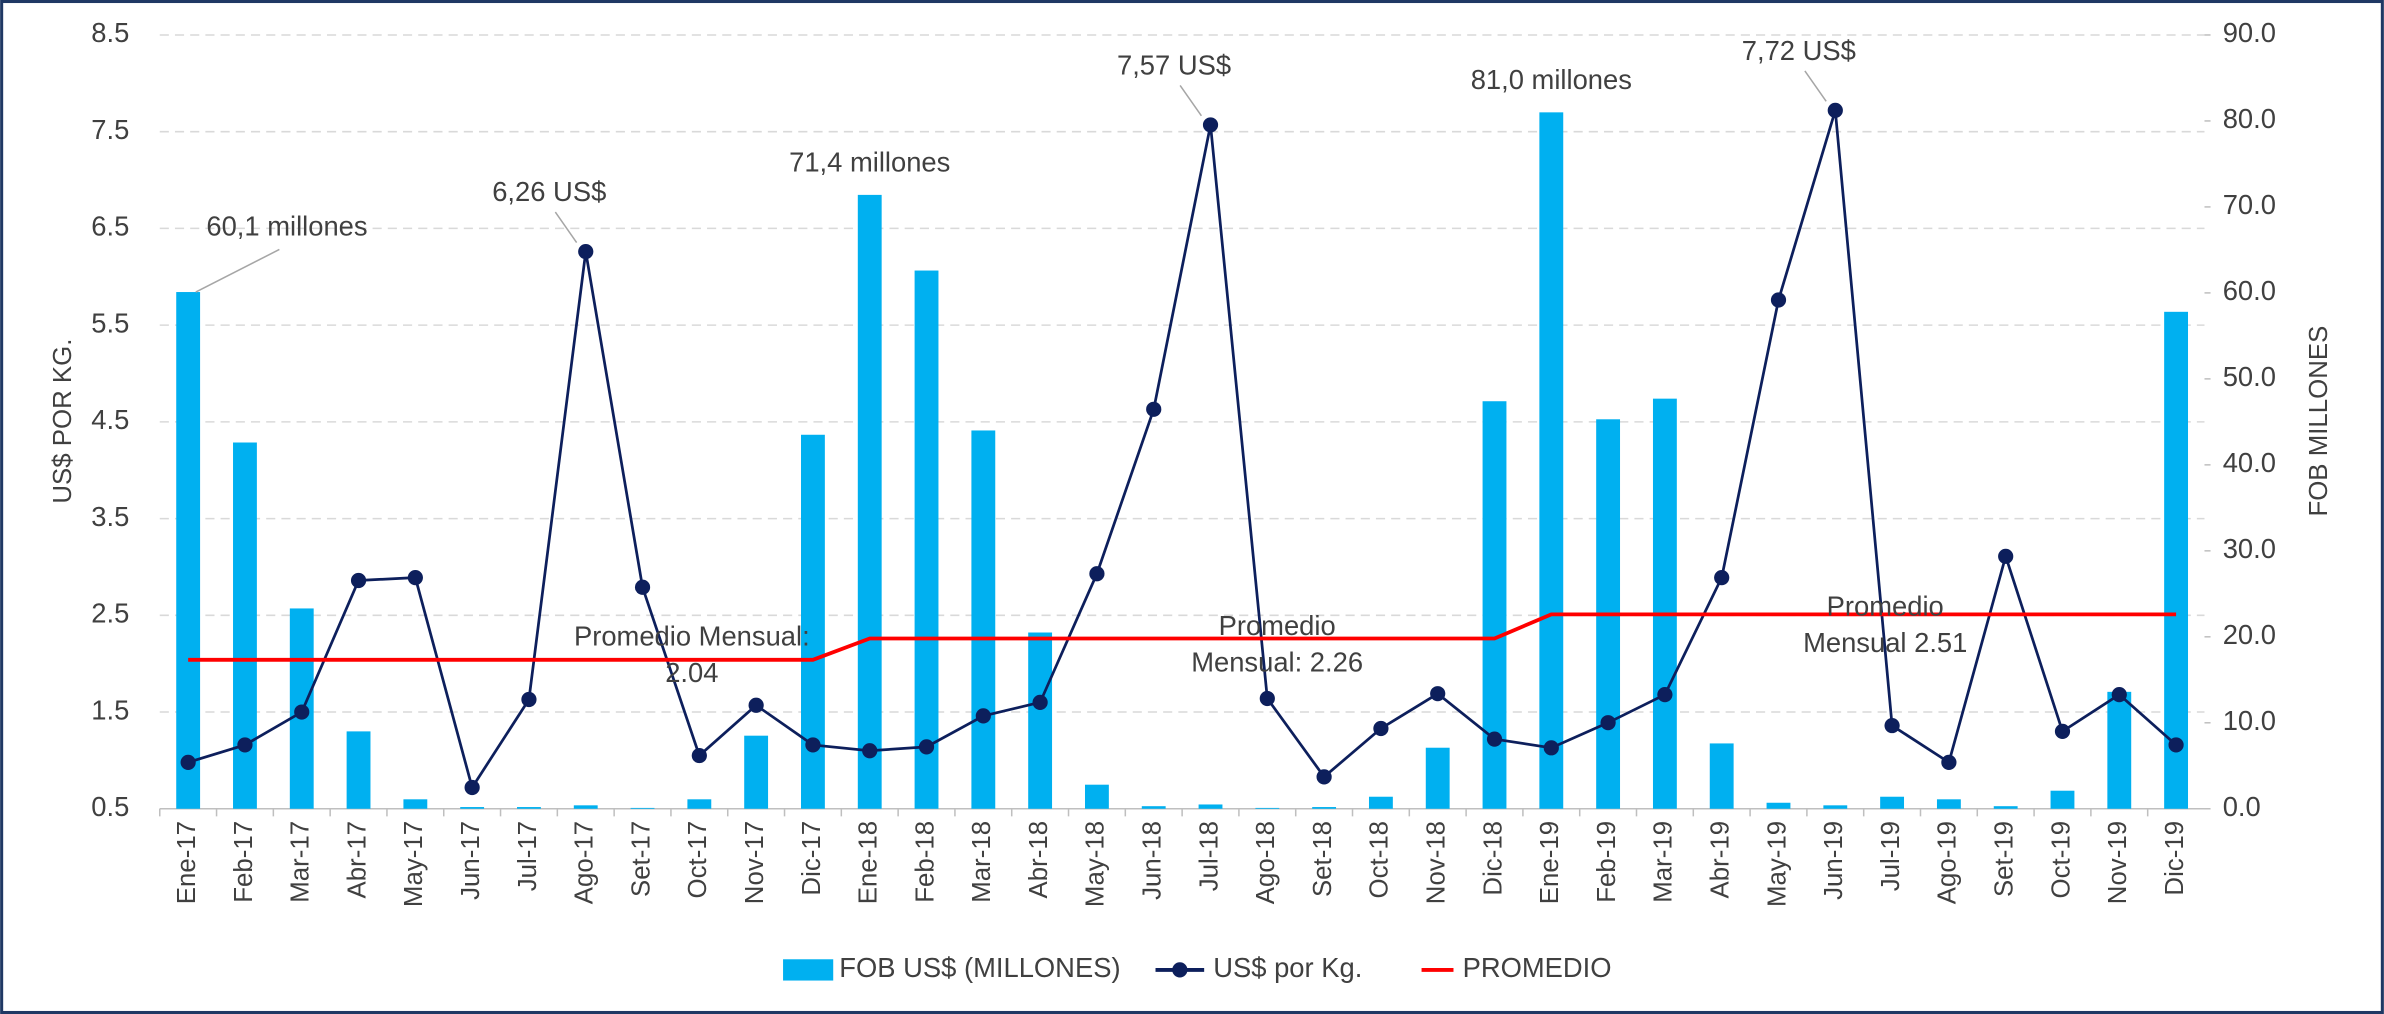 Image resolution: width=2384 pixels, height=1014 pixels. Describe the element at coordinates (2061, 860) in the screenshot. I see `x-tick-label: Oct-19` at that location.